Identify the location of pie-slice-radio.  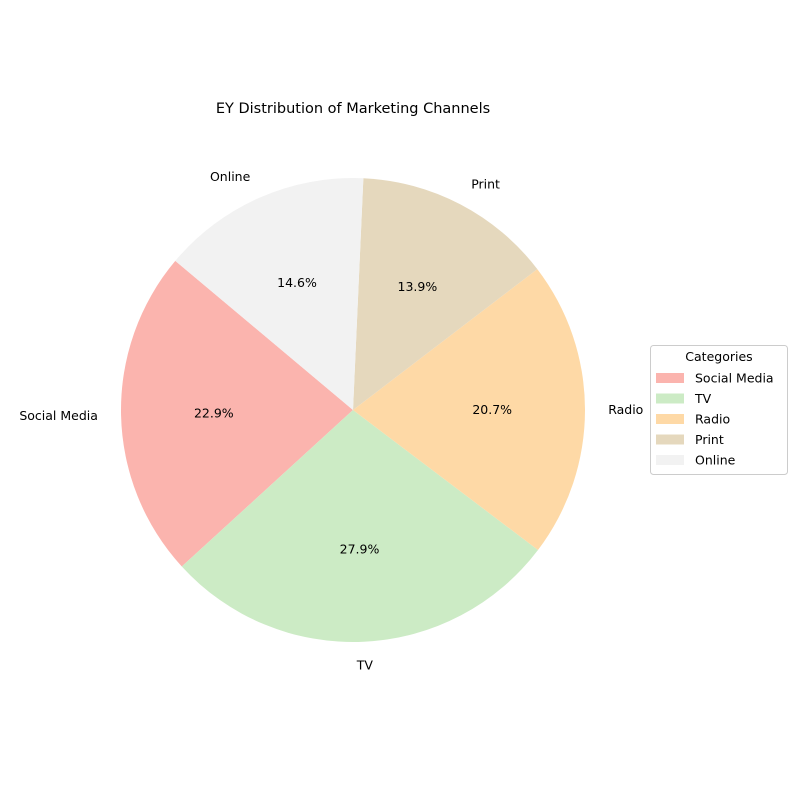
(469, 410).